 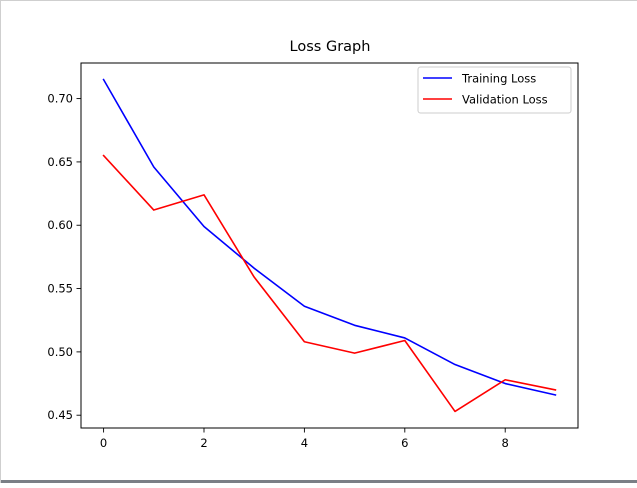 I want to click on y-tick-label: 0.45, so click(x=60, y=415).